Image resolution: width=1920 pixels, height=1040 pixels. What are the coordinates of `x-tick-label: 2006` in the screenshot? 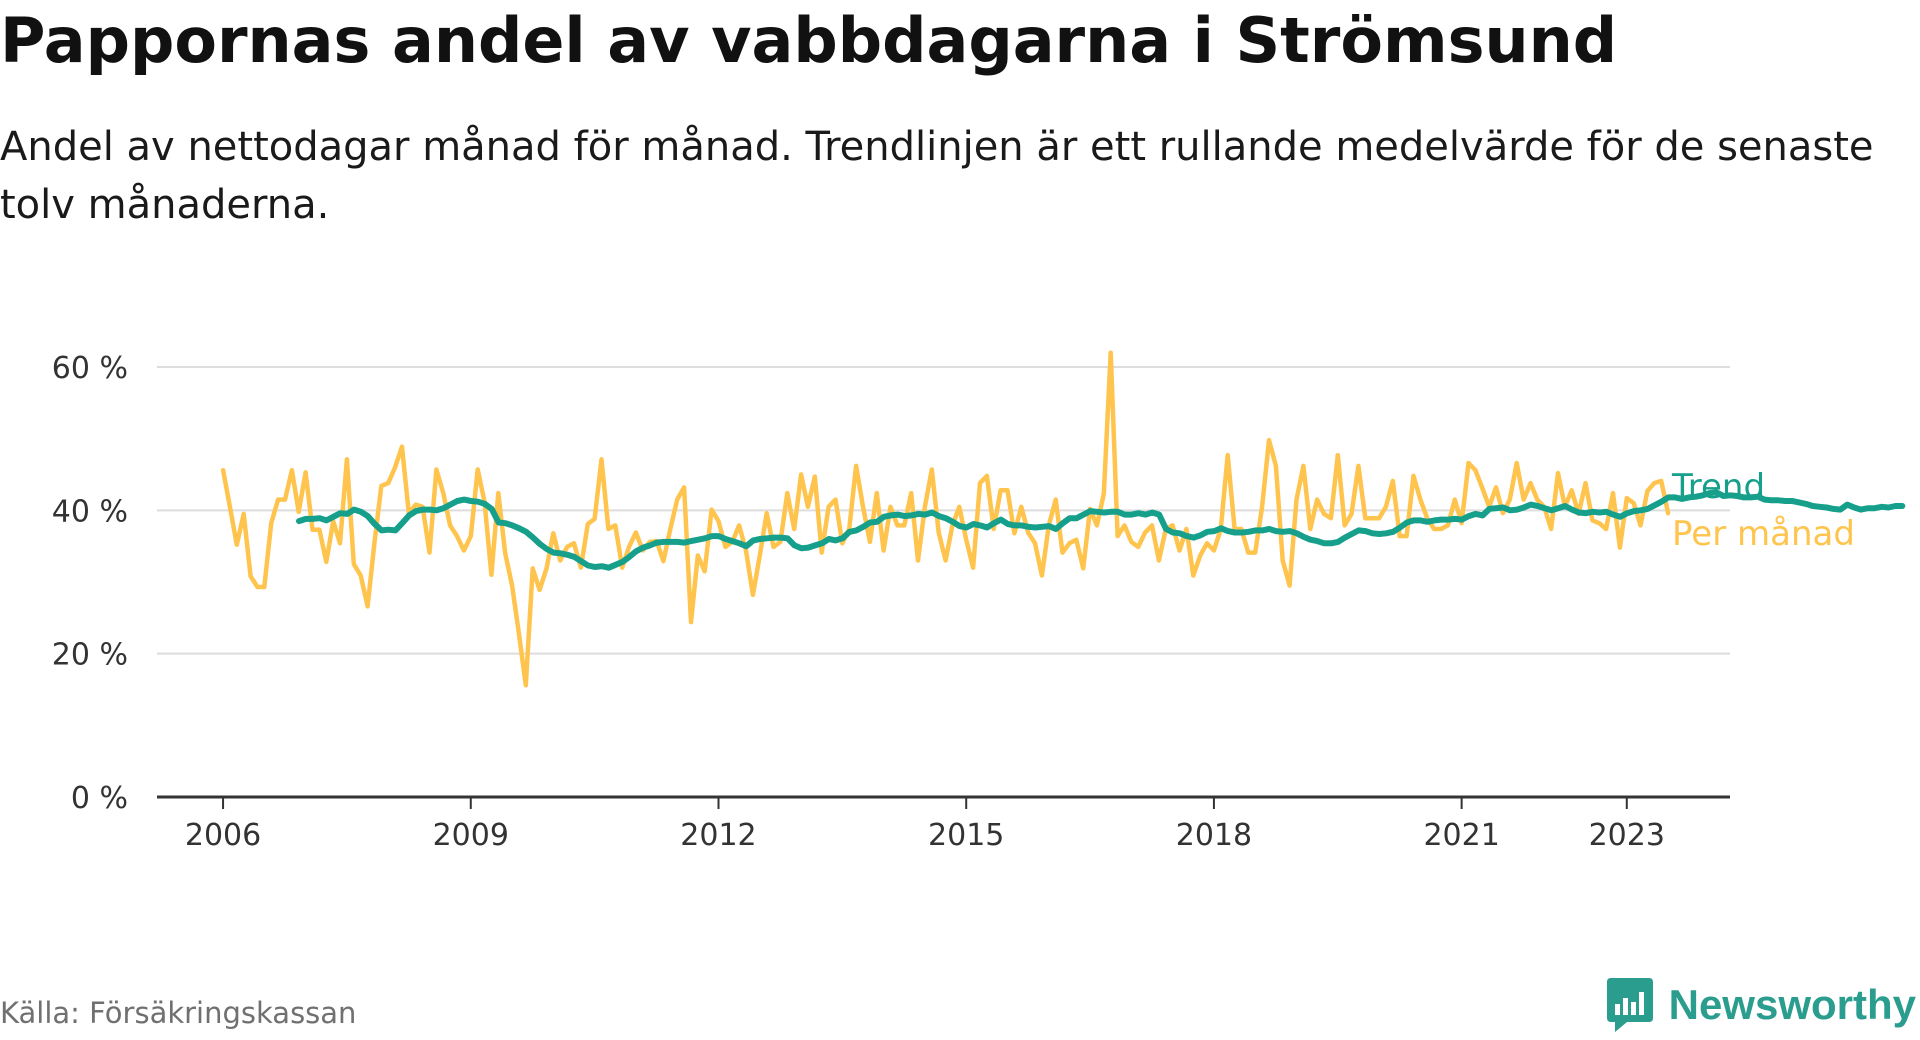 It's located at (223, 835).